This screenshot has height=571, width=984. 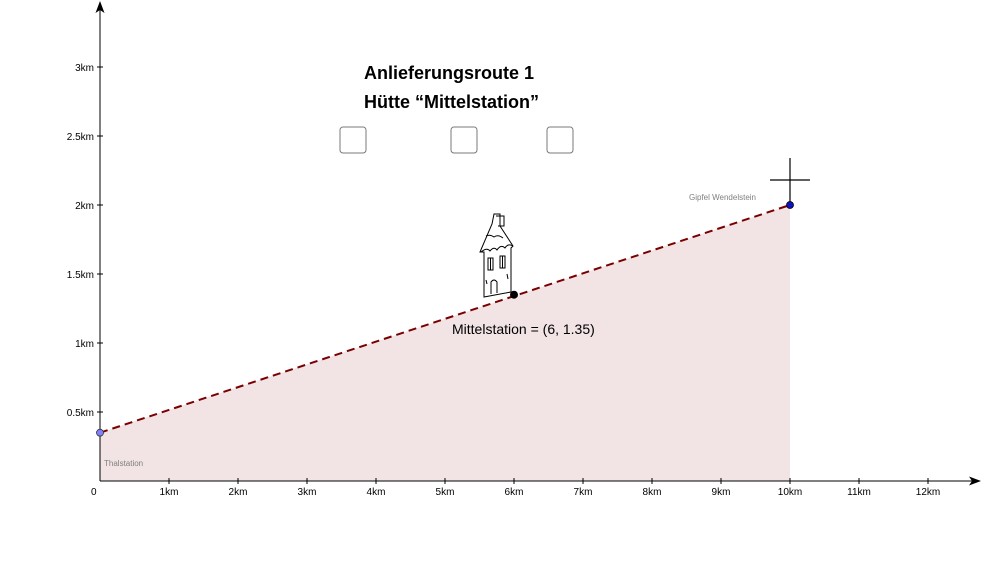 I want to click on house-icon, so click(x=496, y=255).